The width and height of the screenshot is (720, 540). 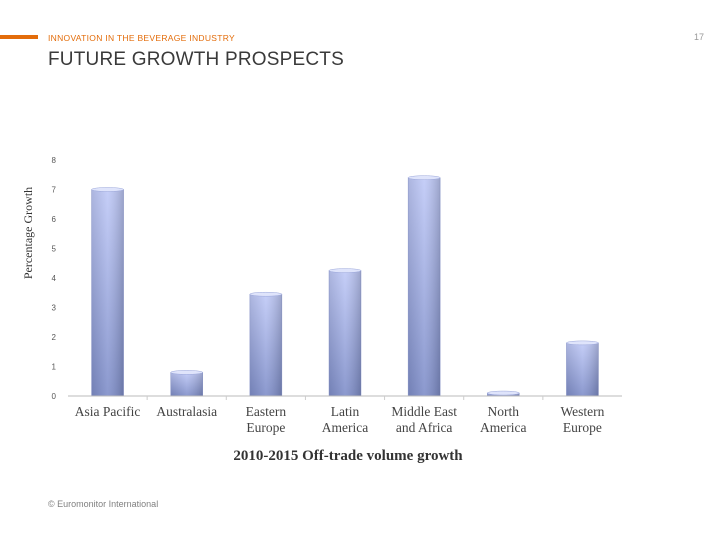 I want to click on y-axis: 0 1 2 3 4 5 6 7 8, so click(x=54, y=278).